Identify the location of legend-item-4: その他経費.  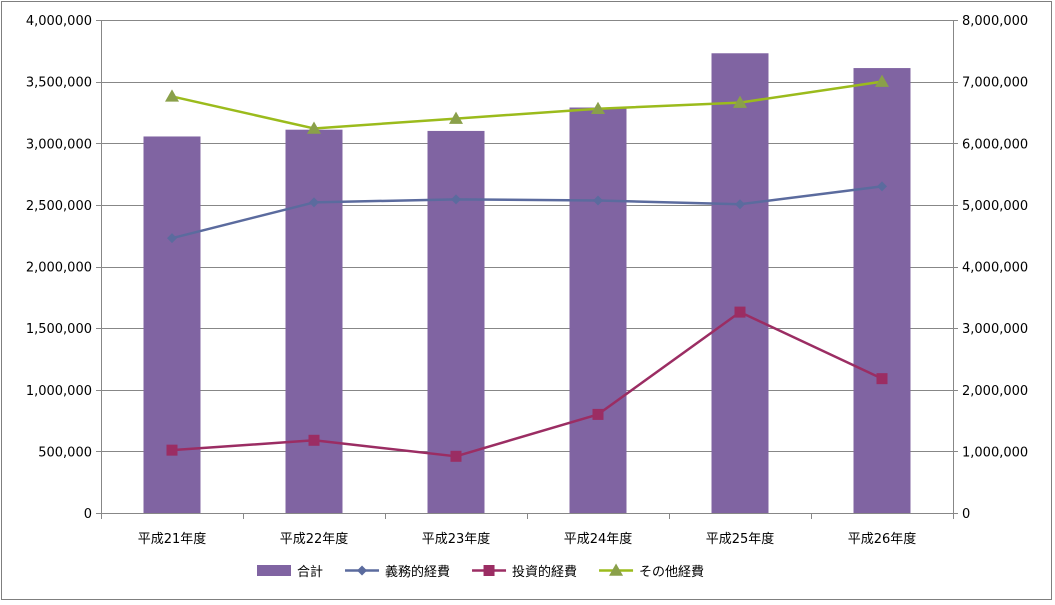
(651, 571).